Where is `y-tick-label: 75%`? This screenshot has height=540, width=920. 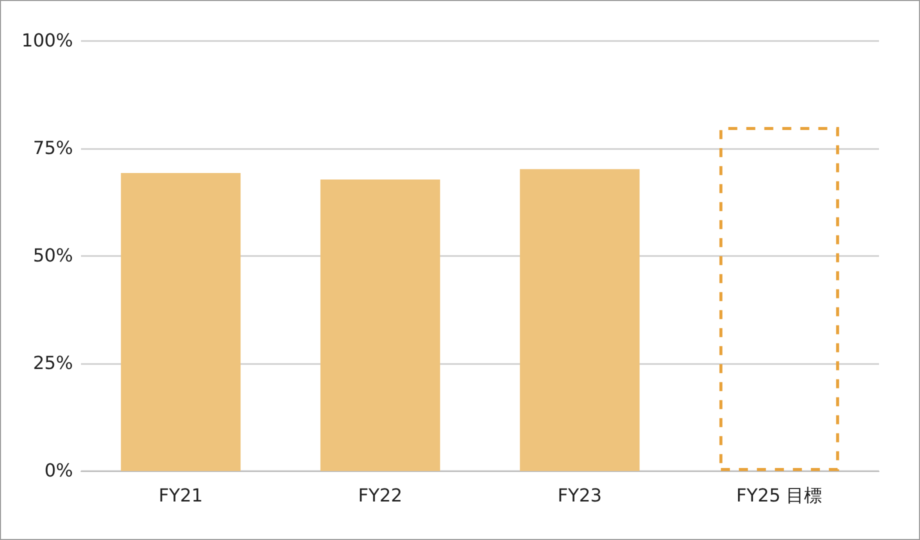
y-tick-label: 75% is located at coordinates (52, 148).